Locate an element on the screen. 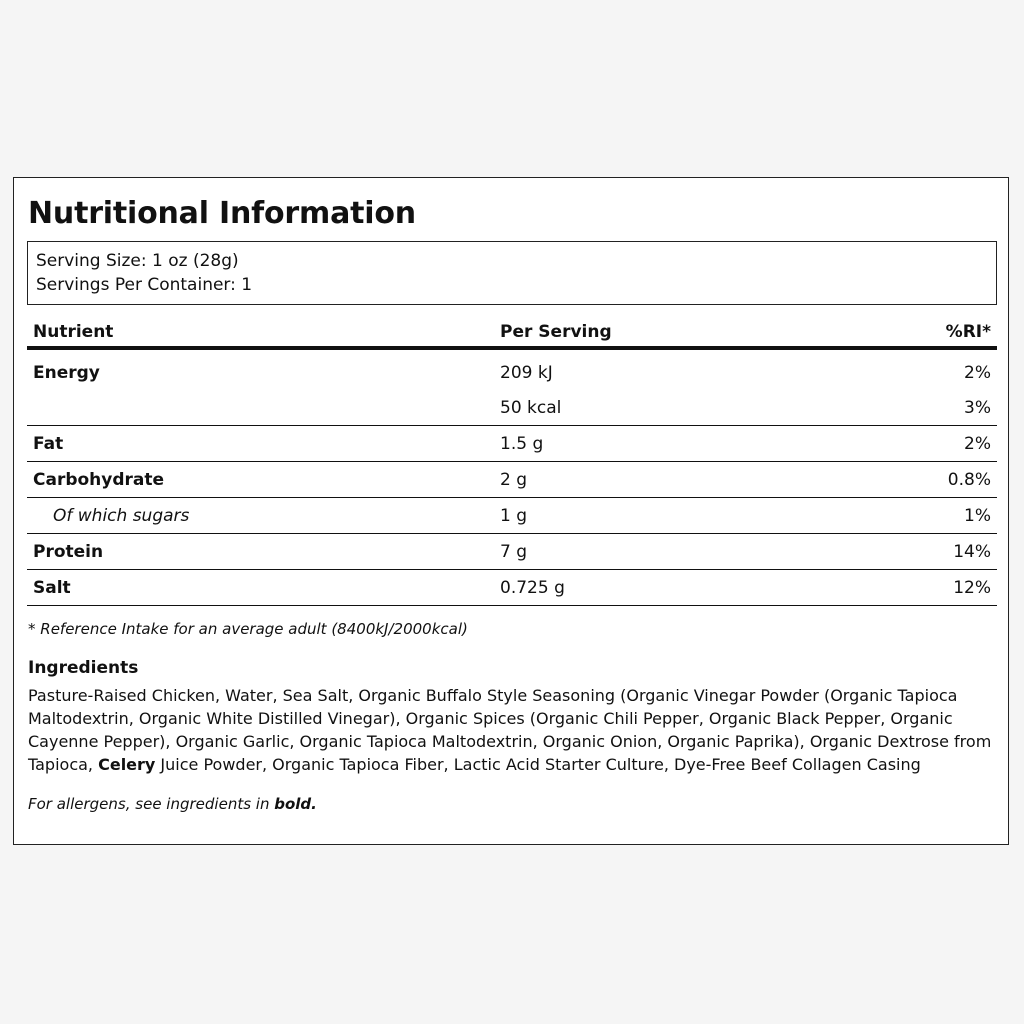 The height and width of the screenshot is (1024, 1024). nutrient-name: Energy is located at coordinates (66, 373).